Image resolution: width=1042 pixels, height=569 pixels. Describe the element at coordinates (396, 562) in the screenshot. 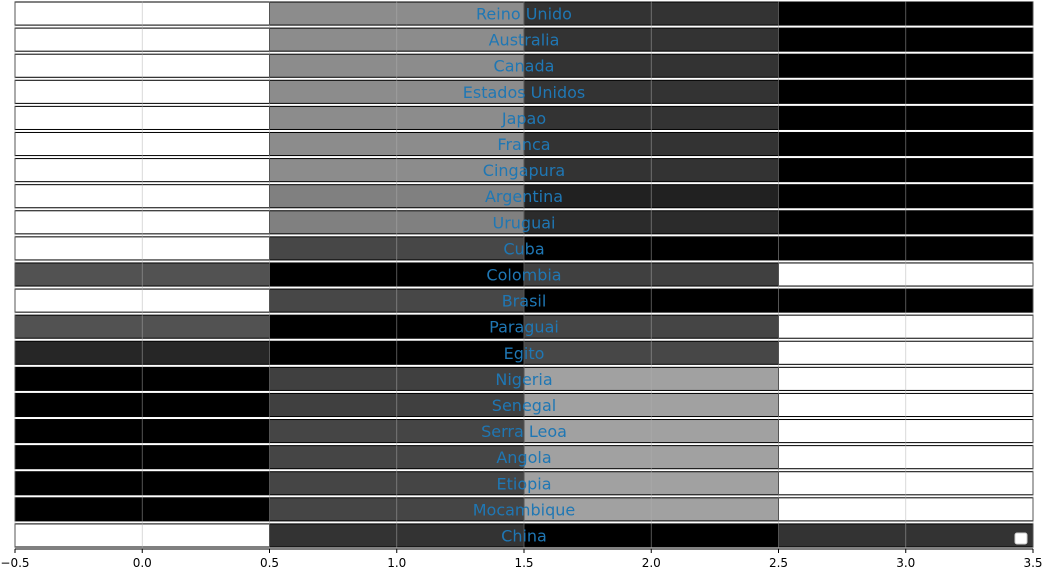

I see `x-tick-label: 1.0` at that location.